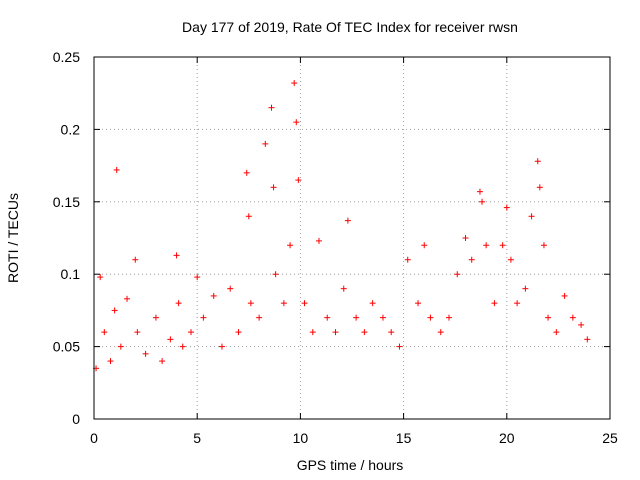 This screenshot has width=640, height=480. I want to click on y-tick-labels: 0 0.05 0.1 0.15 0.2 0.25, so click(66, 238).